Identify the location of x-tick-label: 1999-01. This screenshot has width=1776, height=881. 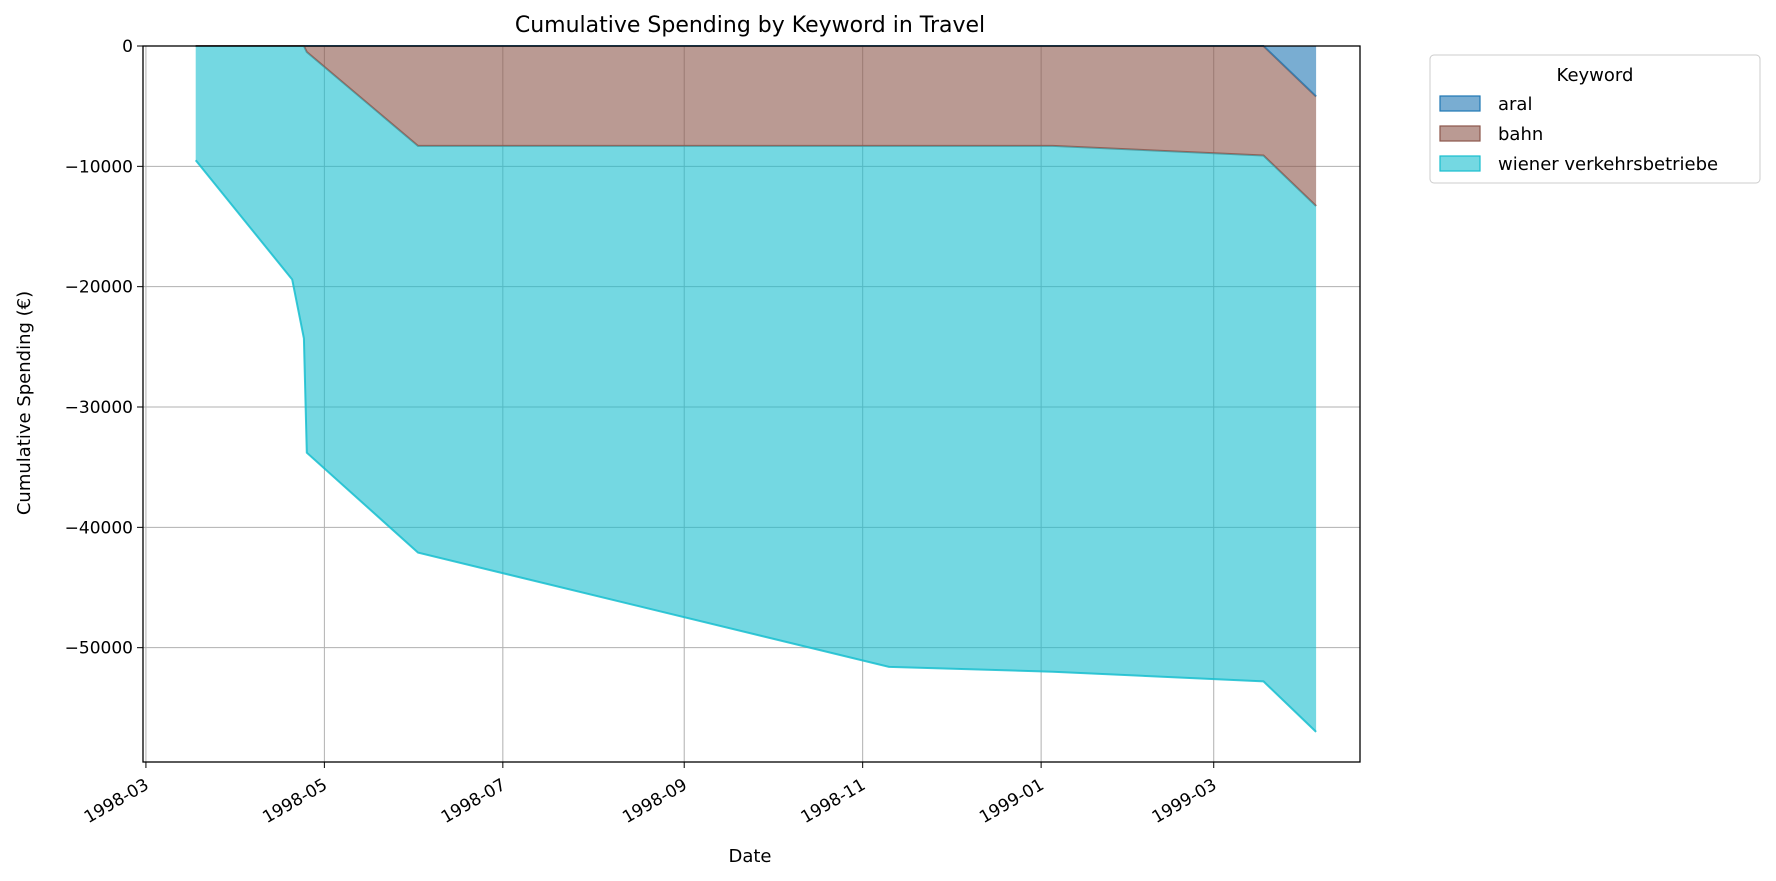
(1012, 801).